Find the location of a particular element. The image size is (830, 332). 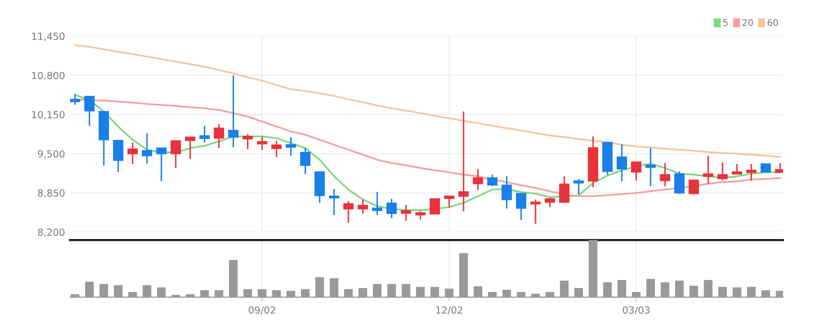

legend-label: 60 is located at coordinates (773, 22).